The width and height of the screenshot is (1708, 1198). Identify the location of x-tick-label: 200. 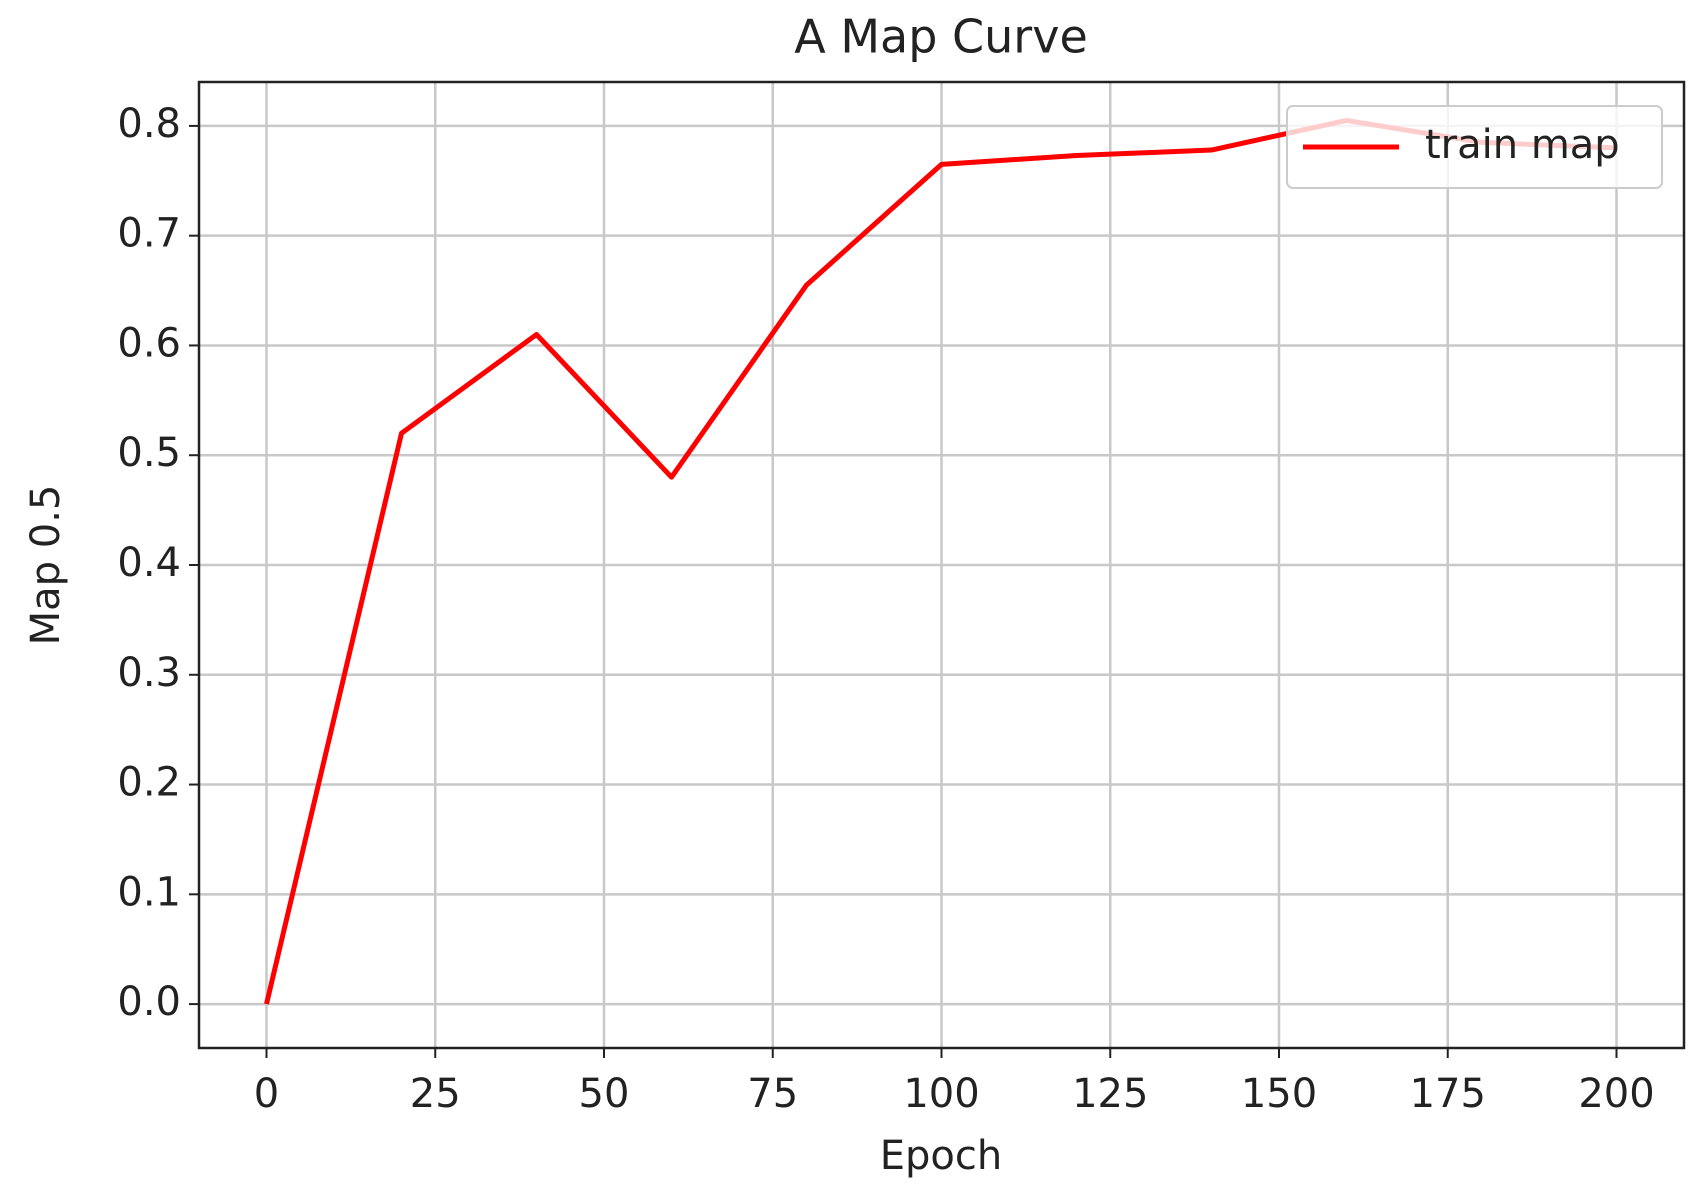
(1616, 1094).